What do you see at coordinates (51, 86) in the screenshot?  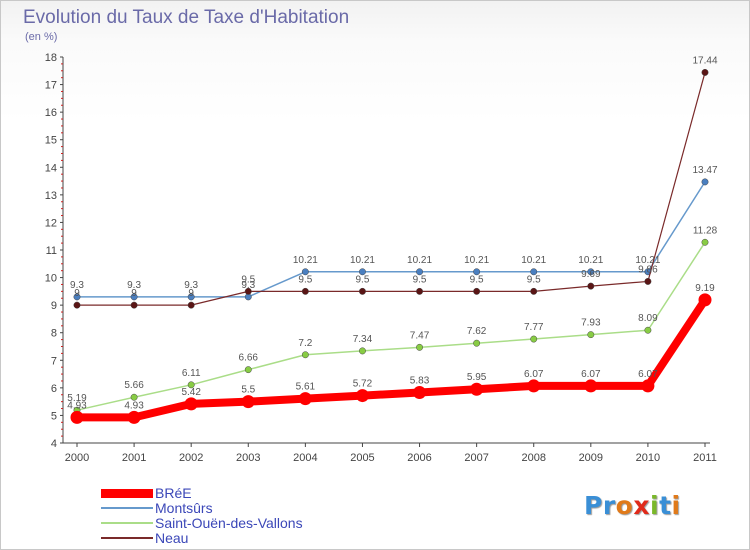 I see `y-tick-label: 17` at bounding box center [51, 86].